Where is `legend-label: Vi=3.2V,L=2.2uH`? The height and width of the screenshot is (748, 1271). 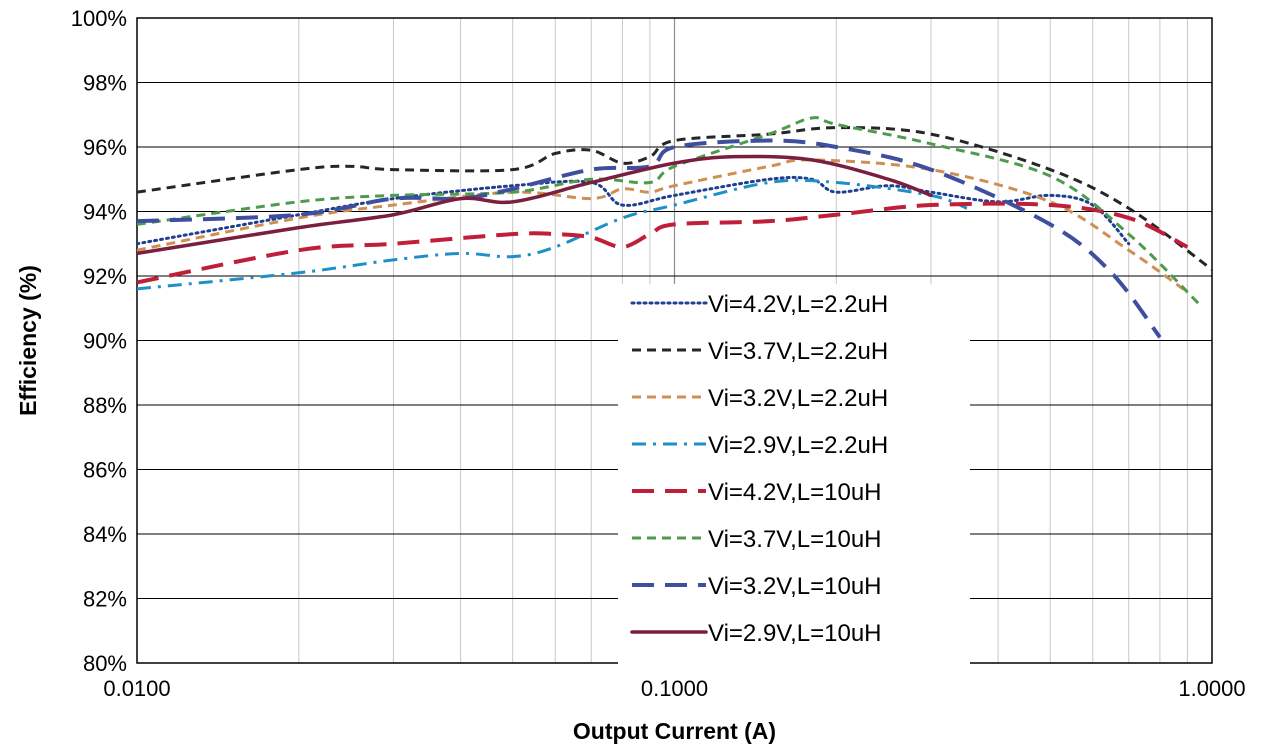
legend-label: Vi=3.2V,L=2.2uH is located at coordinates (798, 398).